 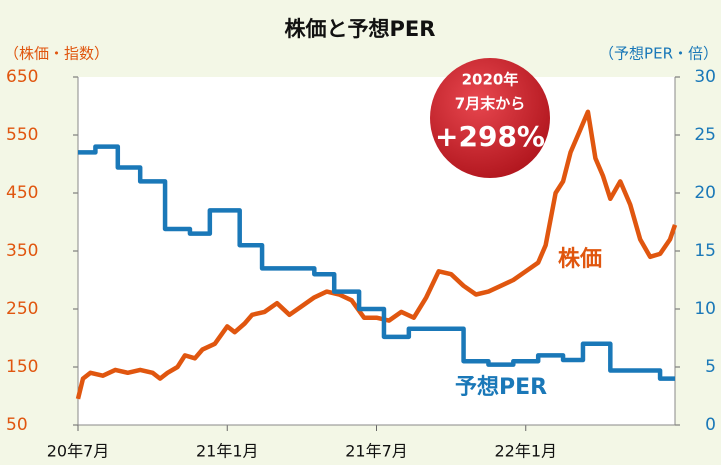 I want to click on y2-tick-label: 25, so click(x=705, y=135).